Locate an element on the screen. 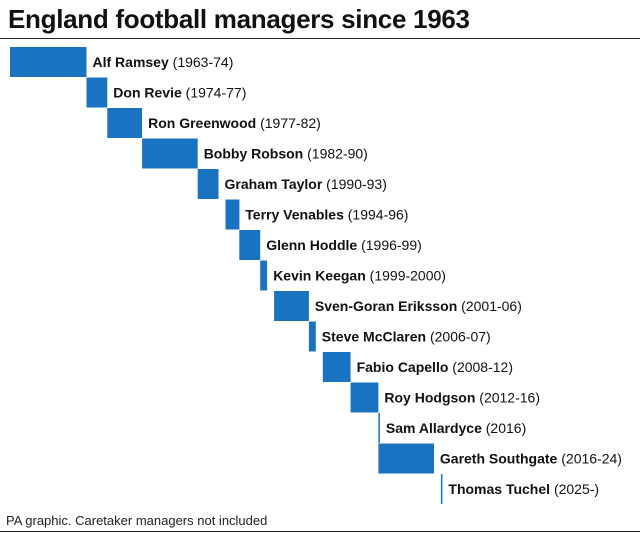  tenure-years: (1963-74) is located at coordinates (203, 62).